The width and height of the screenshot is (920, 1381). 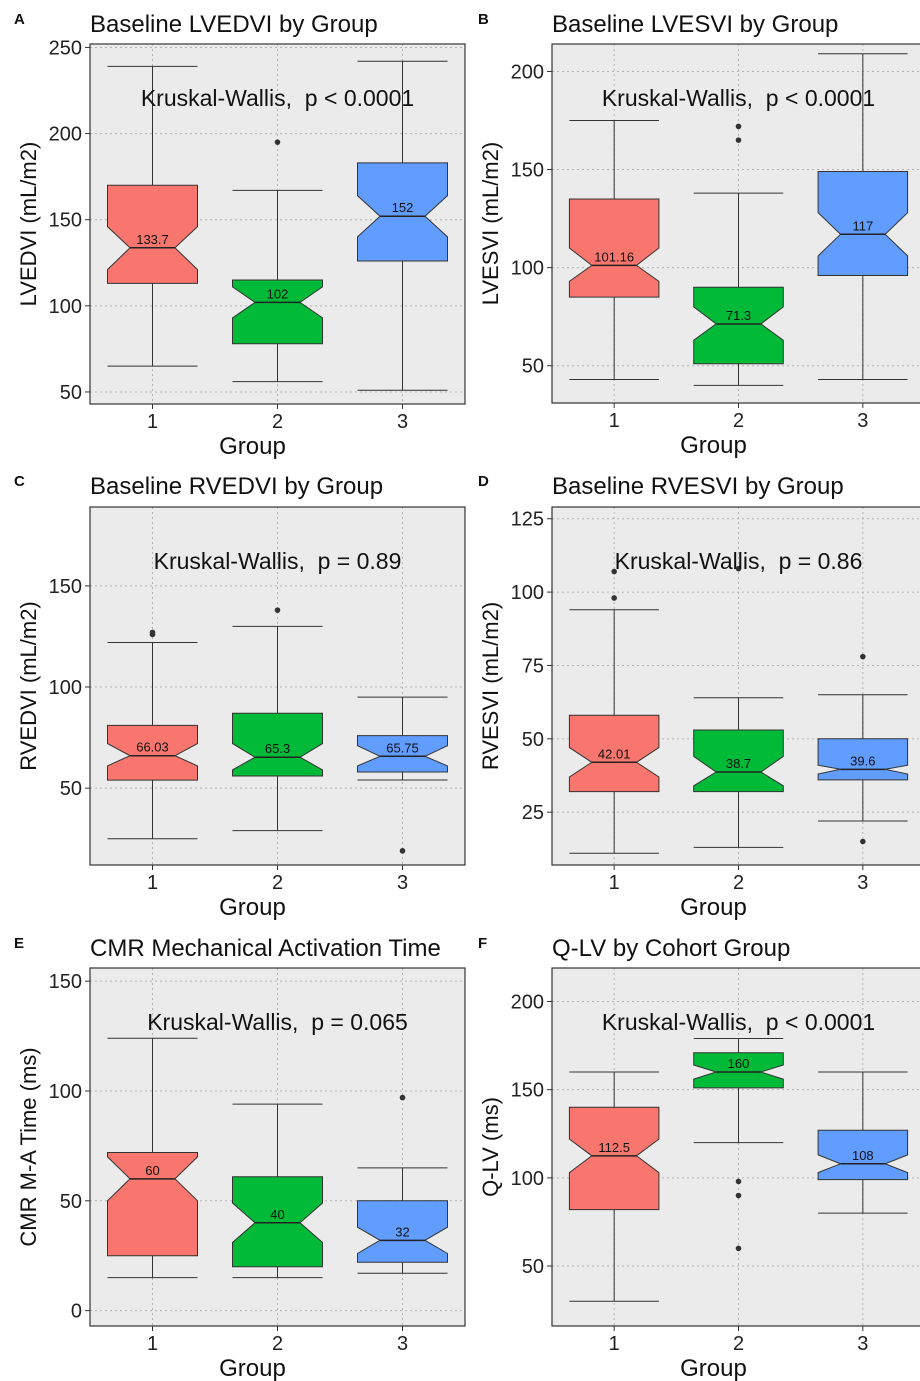 I want to click on median-label: 101.16, so click(x=614, y=256).